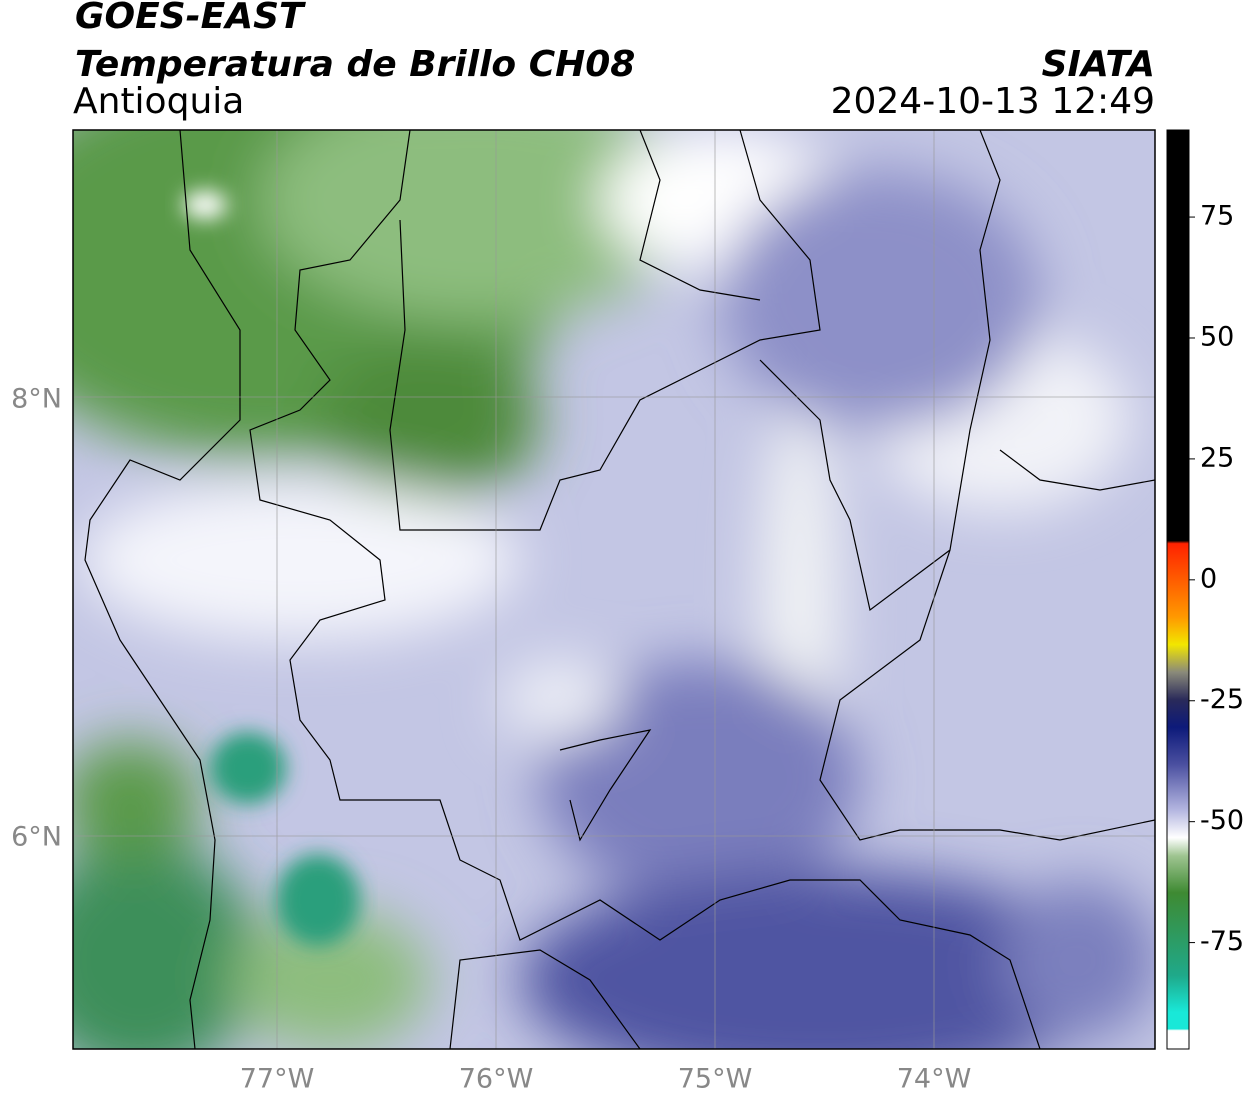 This screenshot has width=1252, height=1103. What do you see at coordinates (1217, 216) in the screenshot?
I see `colorbar-tick-label: 75` at bounding box center [1217, 216].